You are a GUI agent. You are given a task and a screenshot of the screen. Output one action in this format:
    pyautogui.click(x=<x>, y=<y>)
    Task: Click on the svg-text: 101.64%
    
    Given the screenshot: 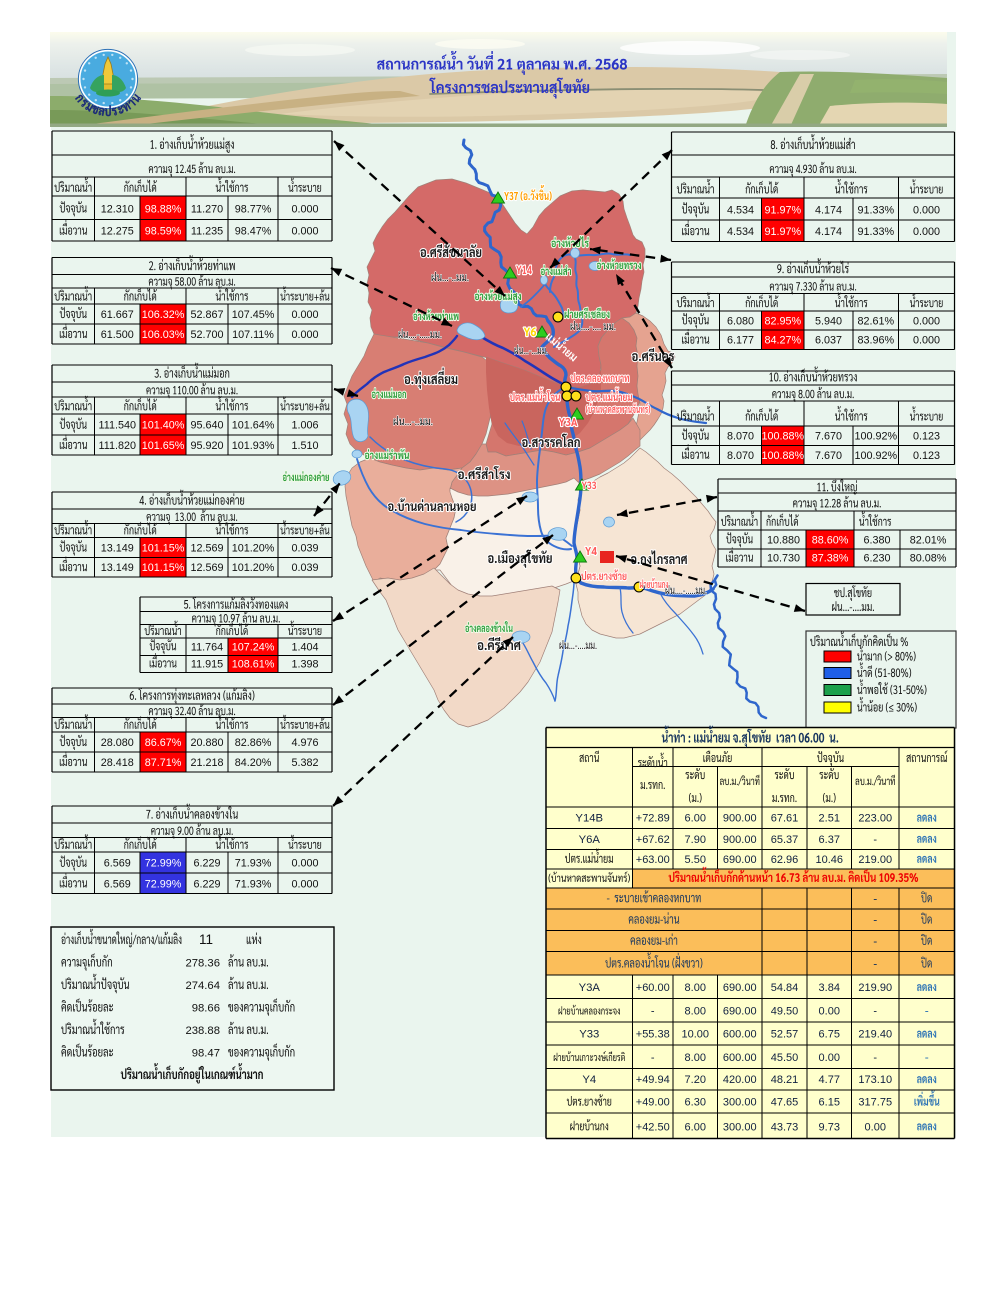 What is the action you would take?
    pyautogui.click(x=253, y=426)
    